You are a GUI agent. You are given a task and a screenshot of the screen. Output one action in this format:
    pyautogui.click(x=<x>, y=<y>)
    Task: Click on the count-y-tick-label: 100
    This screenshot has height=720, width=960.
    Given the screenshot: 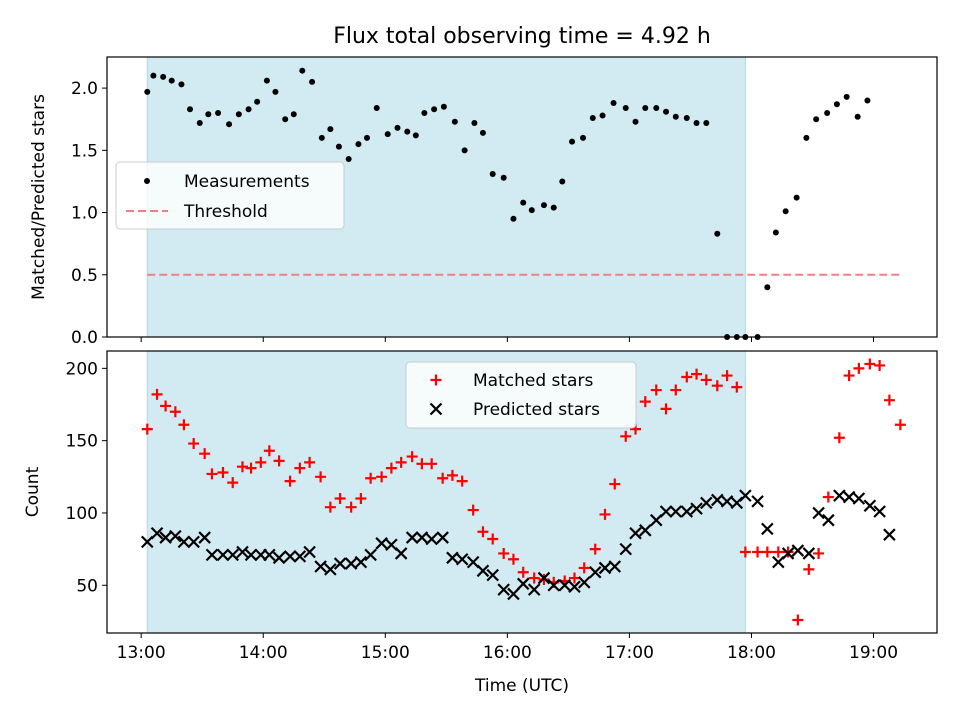 What is the action you would take?
    pyautogui.click(x=82, y=514)
    